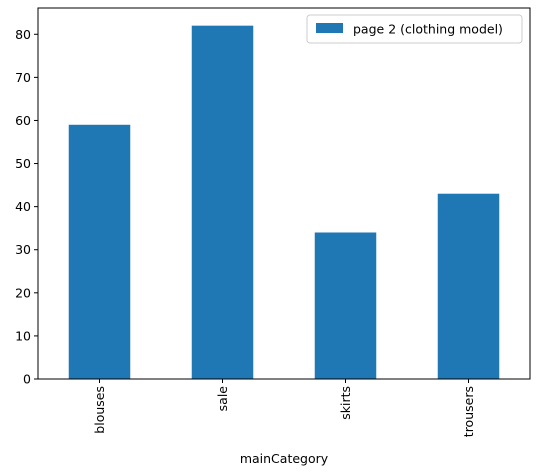  Describe the element at coordinates (284, 408) in the screenshot. I see `x-axis: blouses sale skirts trousers` at that location.